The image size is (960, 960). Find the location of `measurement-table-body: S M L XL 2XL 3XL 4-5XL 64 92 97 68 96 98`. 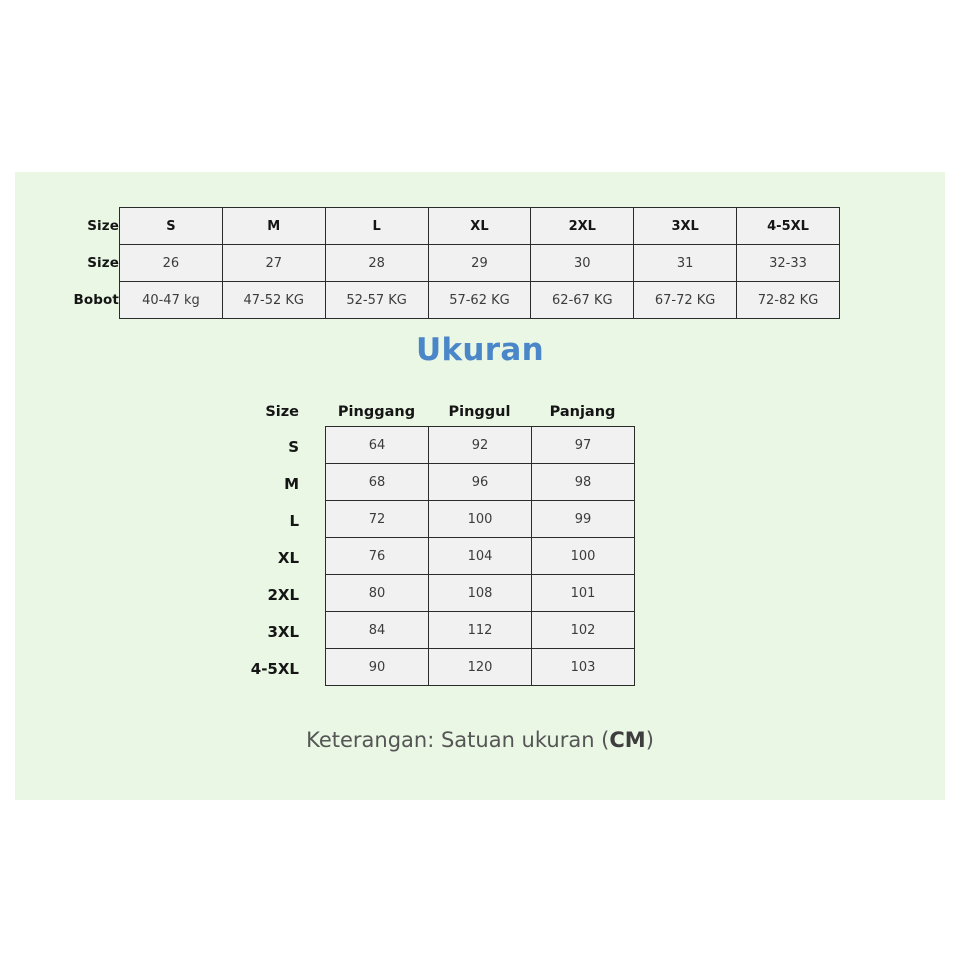

measurement-table-body: S M L XL 2XL 3XL 4-5XL 64 92 97 68 96 98 is located at coordinates (382, 556).